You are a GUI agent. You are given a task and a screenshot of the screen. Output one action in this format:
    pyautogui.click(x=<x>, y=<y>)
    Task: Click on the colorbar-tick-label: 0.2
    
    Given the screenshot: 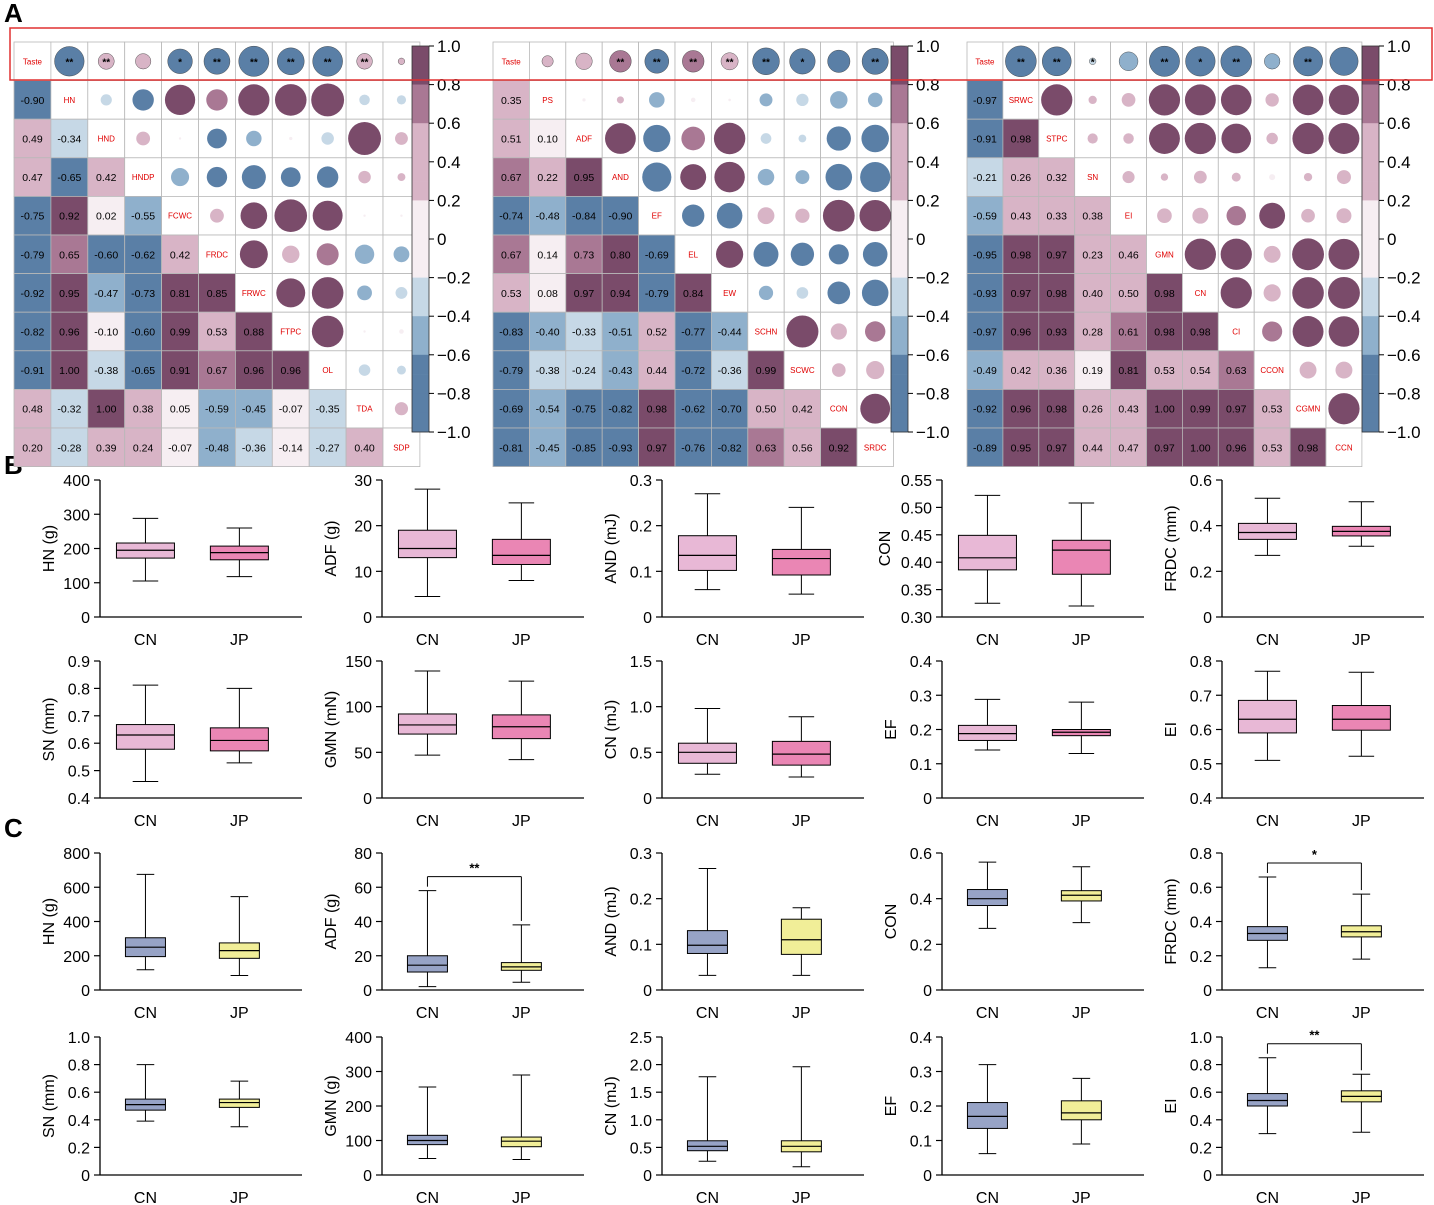 What is the action you would take?
    pyautogui.click(x=449, y=200)
    